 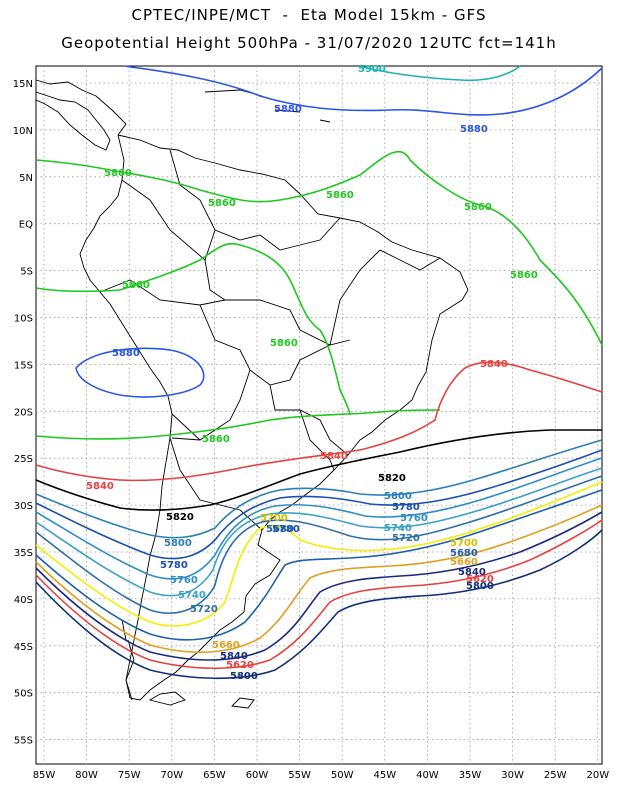 What do you see at coordinates (214, 775) in the screenshot?
I see `longitude-label: 65W` at bounding box center [214, 775].